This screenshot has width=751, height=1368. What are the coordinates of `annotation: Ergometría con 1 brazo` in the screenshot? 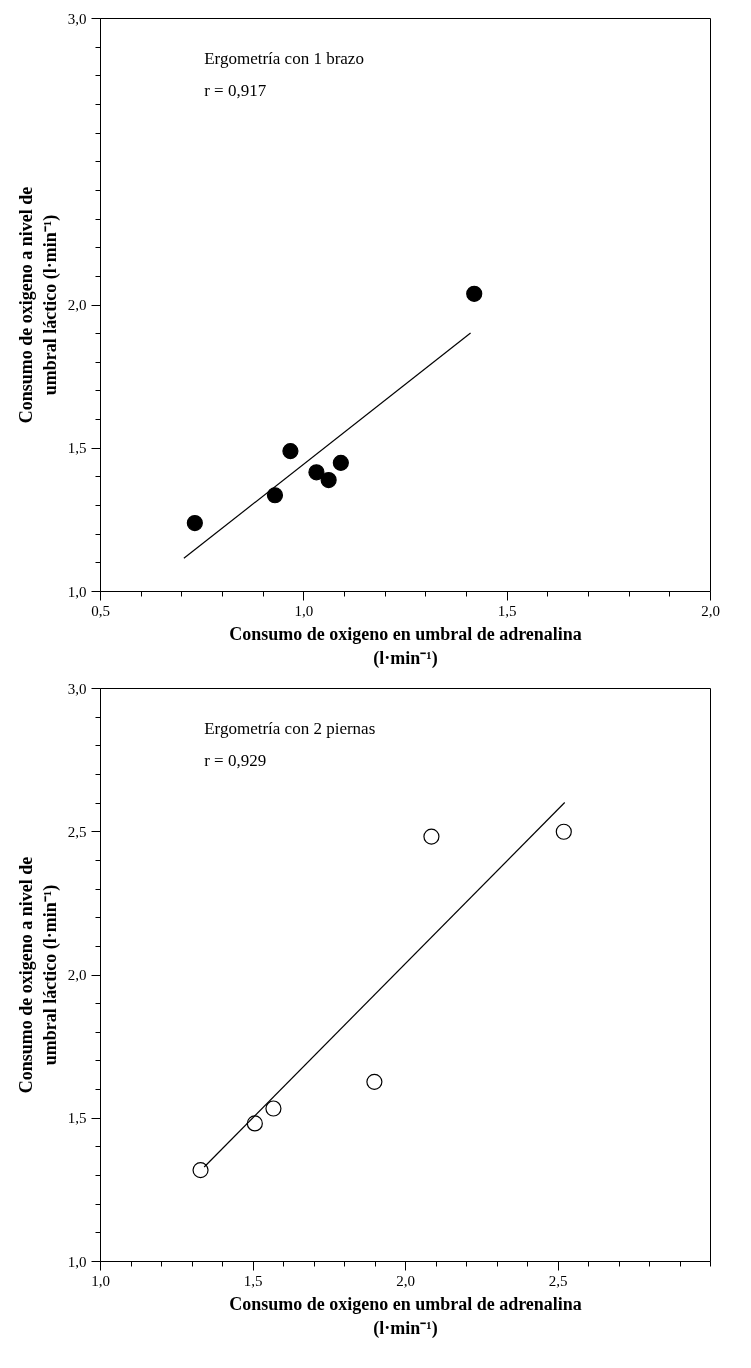 It's located at (284, 59).